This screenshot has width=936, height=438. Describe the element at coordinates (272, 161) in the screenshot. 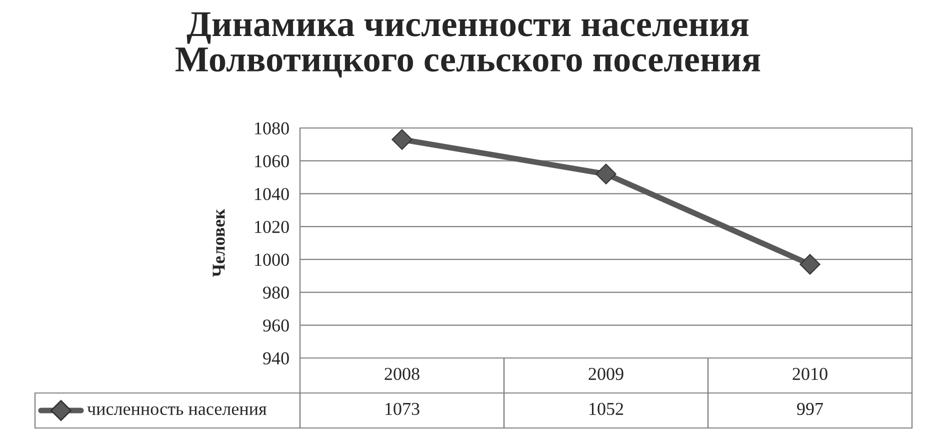

I see `y-tick-label: 1060` at that location.